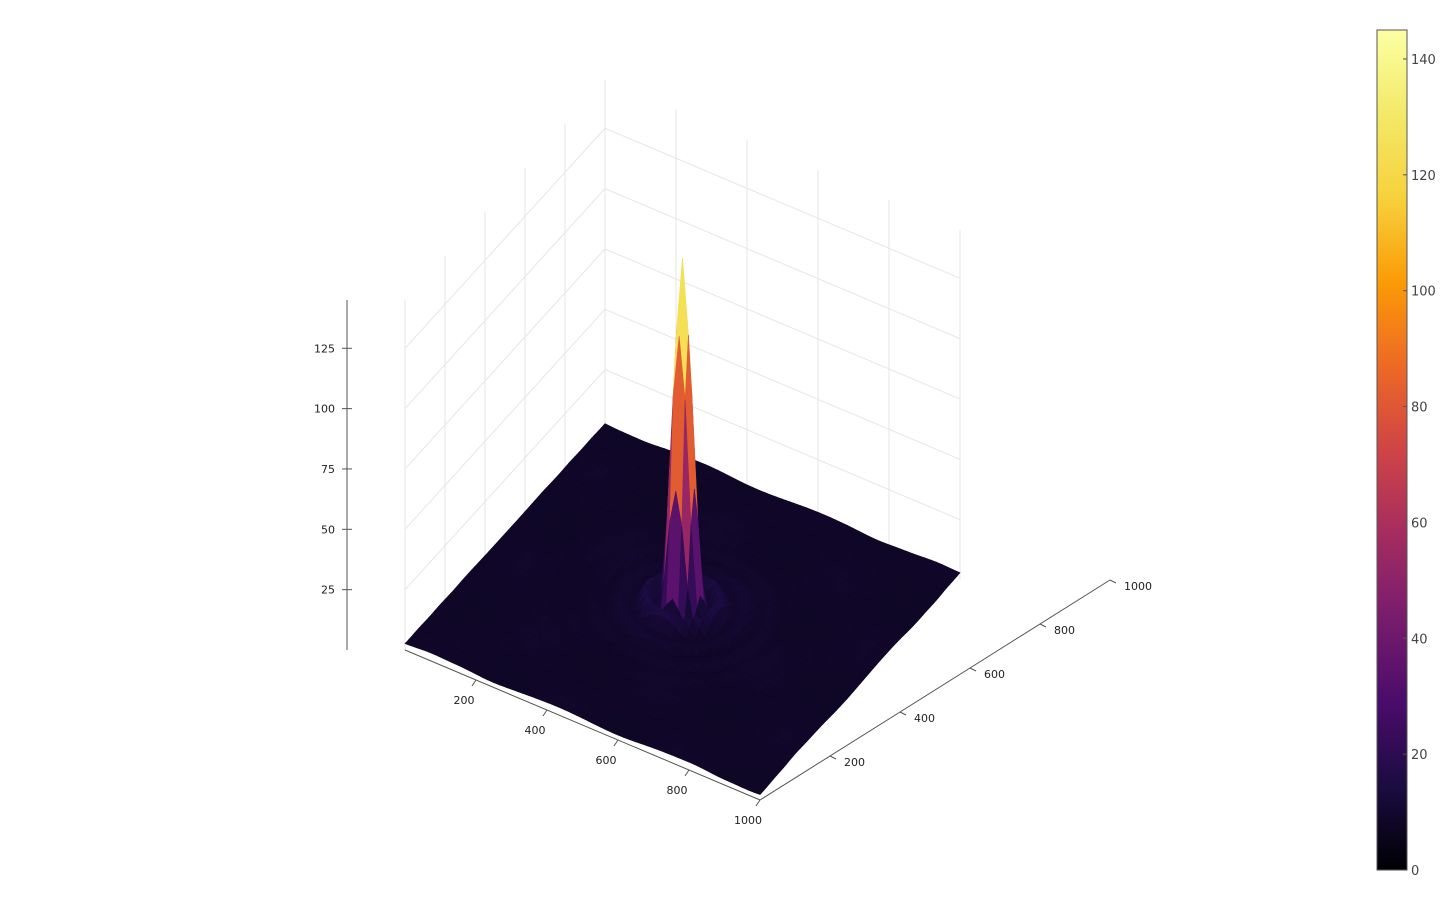 This screenshot has width=1440, height=900. Describe the element at coordinates (677, 790) in the screenshot. I see `x-tick-label: 800` at that location.